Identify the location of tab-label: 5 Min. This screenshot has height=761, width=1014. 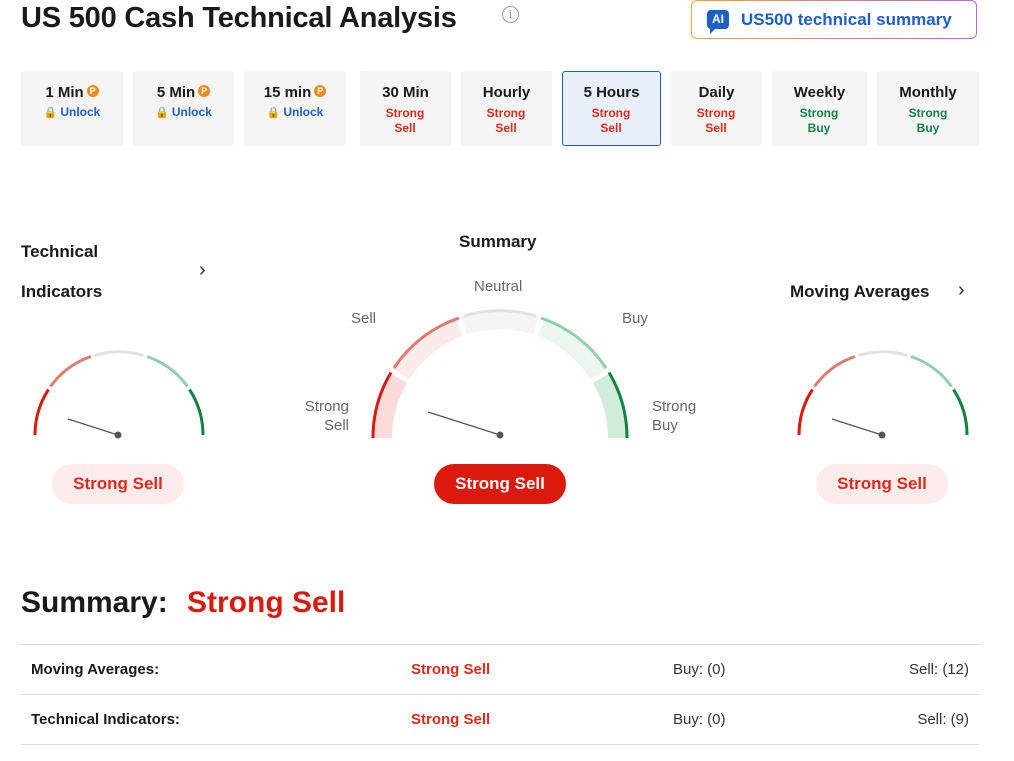
(176, 92).